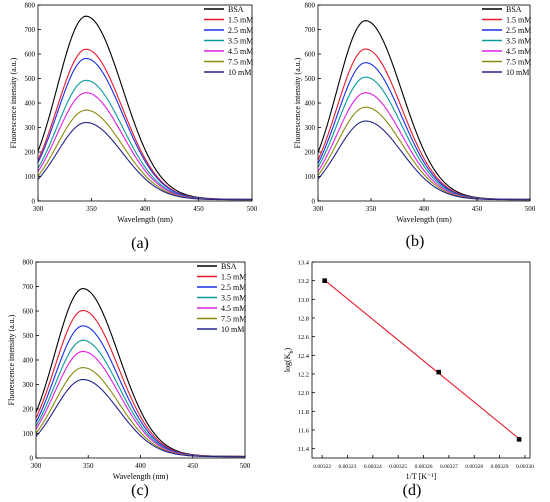 The width and height of the screenshot is (550, 502). What do you see at coordinates (292, 352) in the screenshot?
I see `y-axis-label-subscript: b` at bounding box center [292, 352].